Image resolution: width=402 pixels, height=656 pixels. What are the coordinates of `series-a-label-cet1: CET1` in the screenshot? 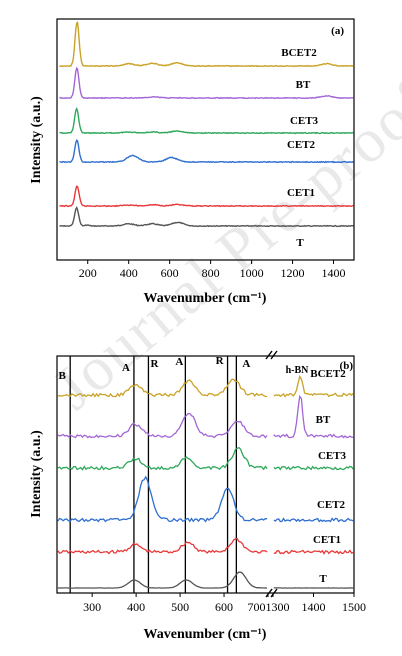 It's located at (301, 193).